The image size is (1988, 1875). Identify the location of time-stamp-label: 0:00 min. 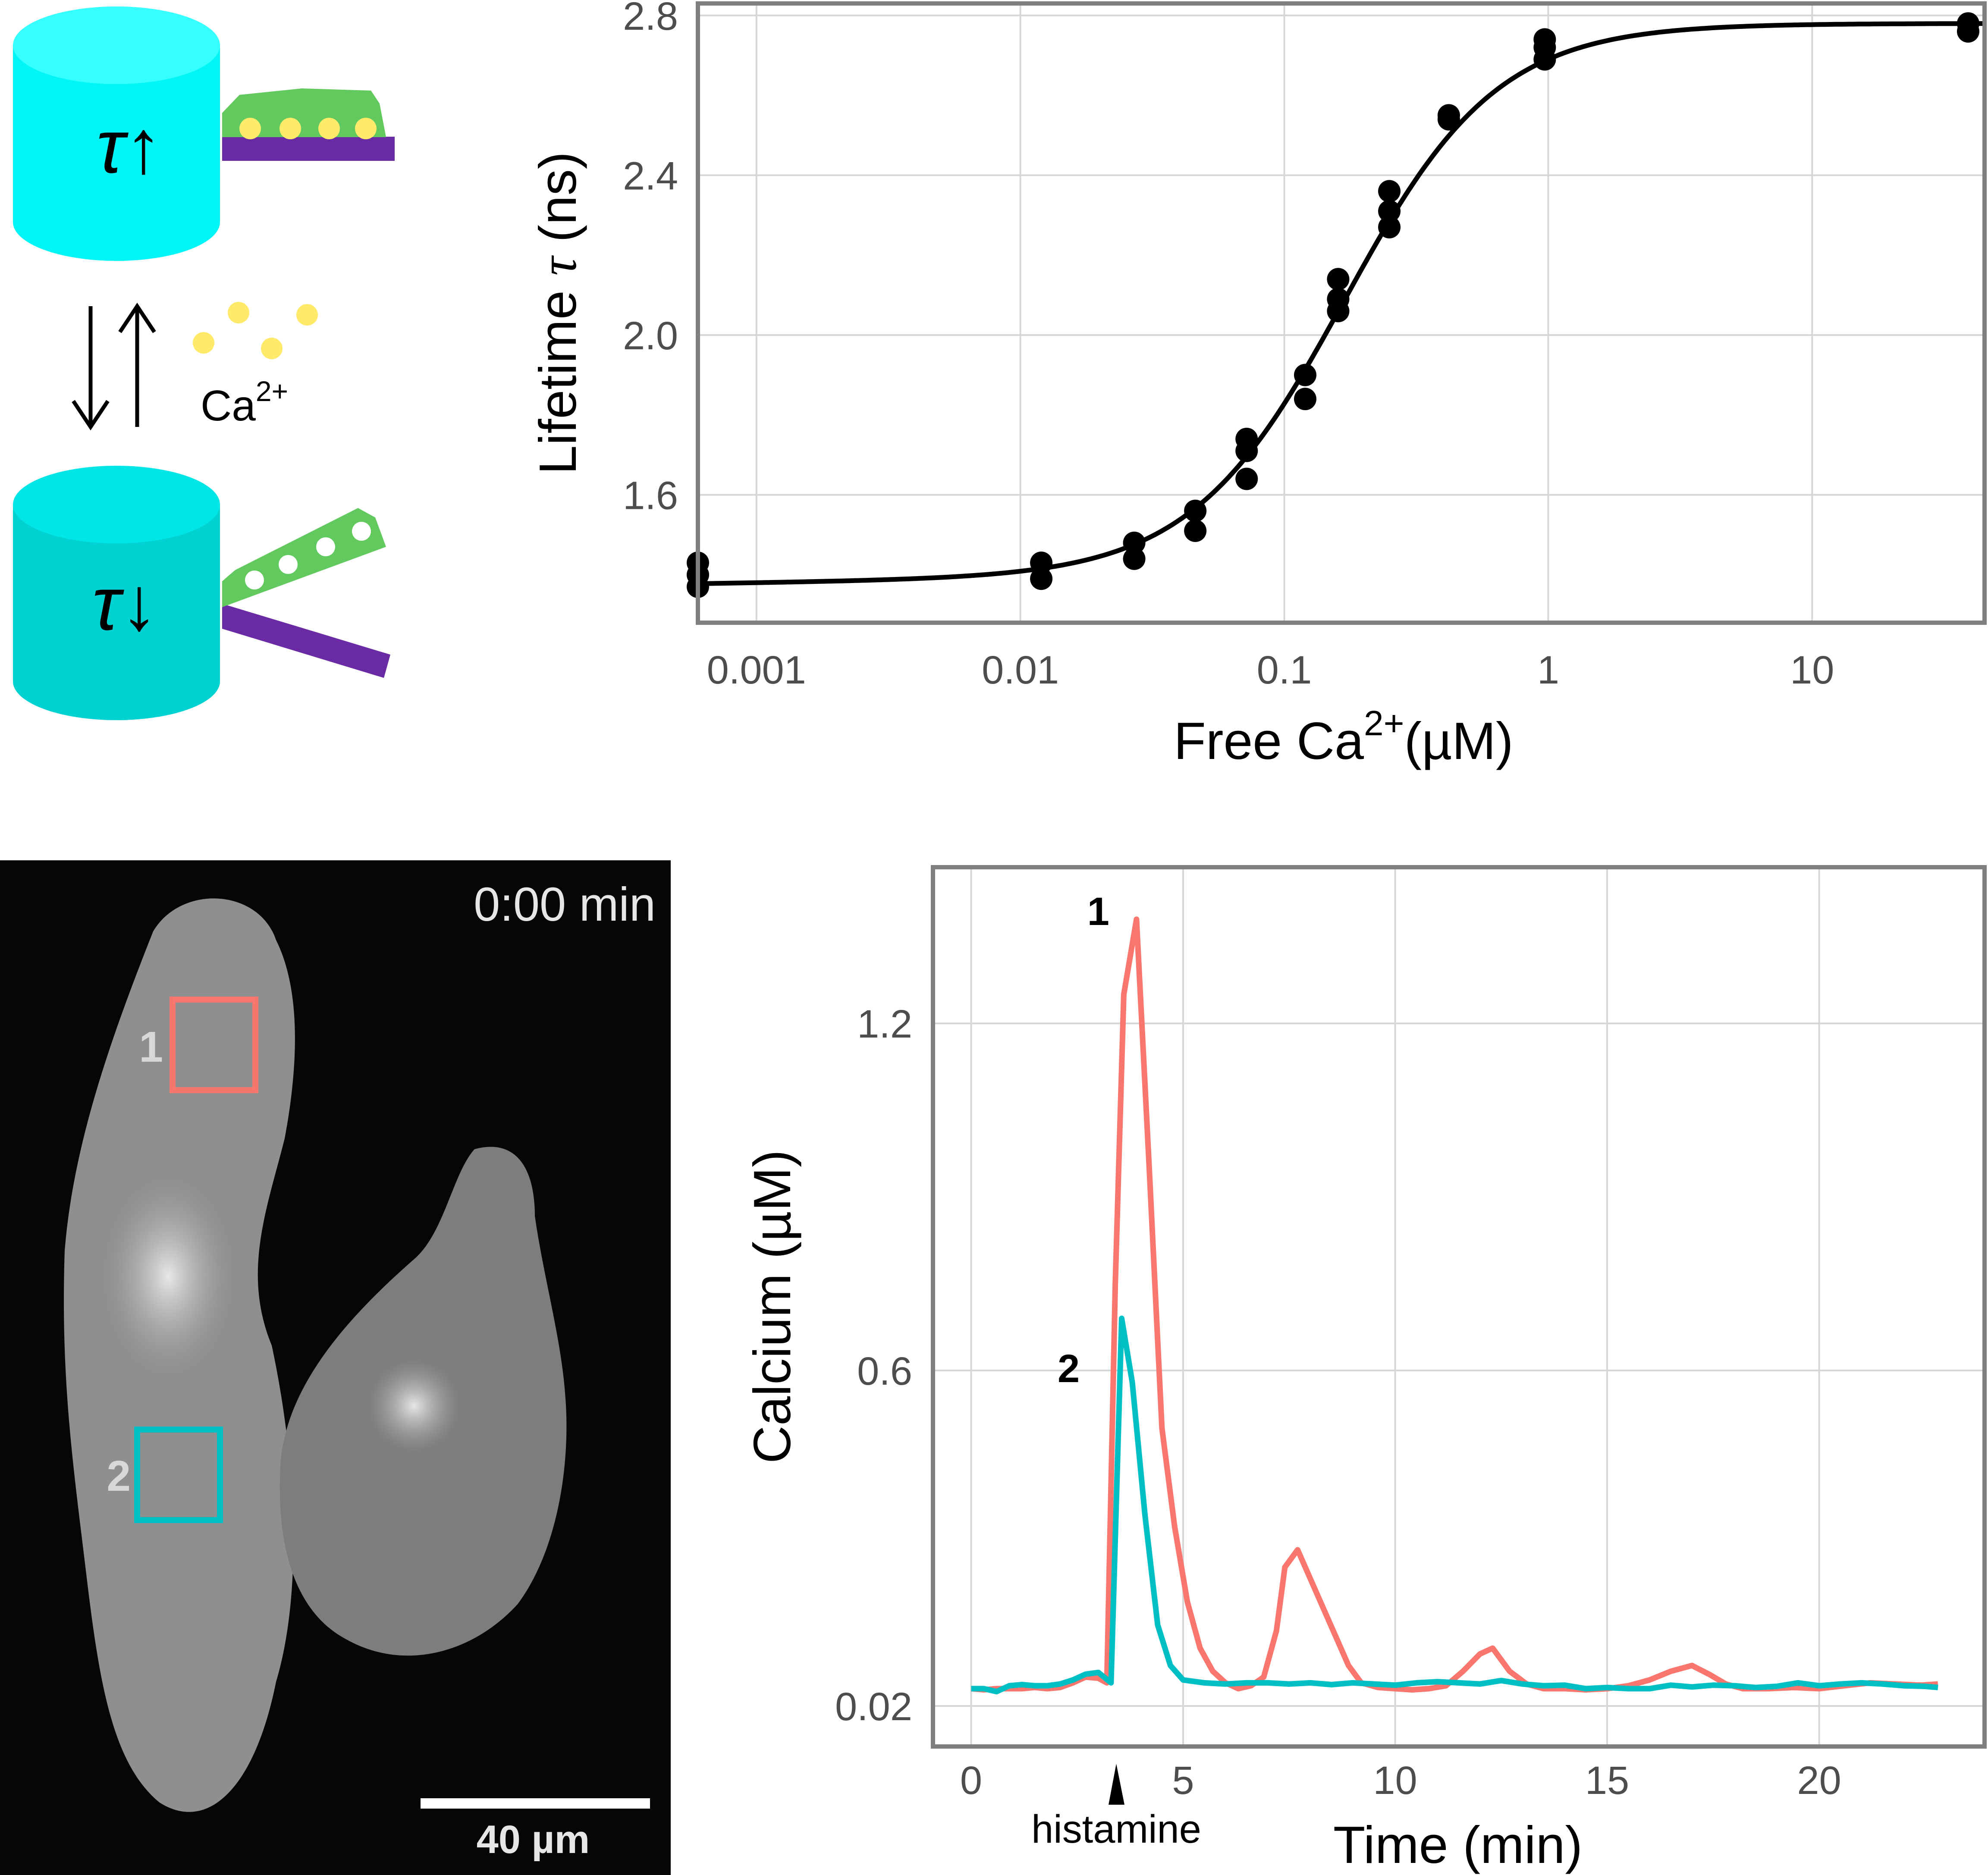
(565, 904).